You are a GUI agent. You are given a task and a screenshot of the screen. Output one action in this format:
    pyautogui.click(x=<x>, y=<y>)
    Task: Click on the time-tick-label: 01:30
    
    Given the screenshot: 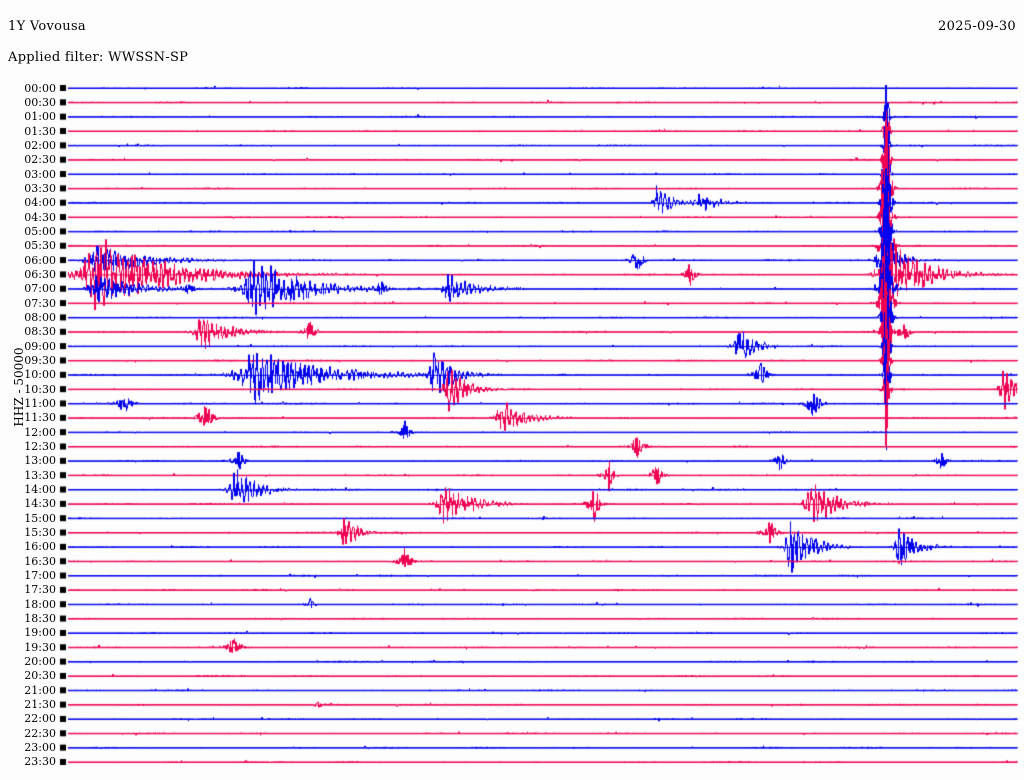 What is the action you would take?
    pyautogui.click(x=40, y=131)
    